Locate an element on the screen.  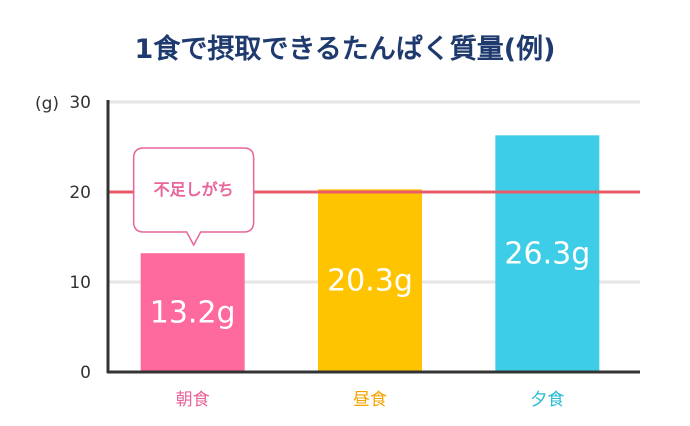
y-tick-label: 10 is located at coordinates (80, 283).